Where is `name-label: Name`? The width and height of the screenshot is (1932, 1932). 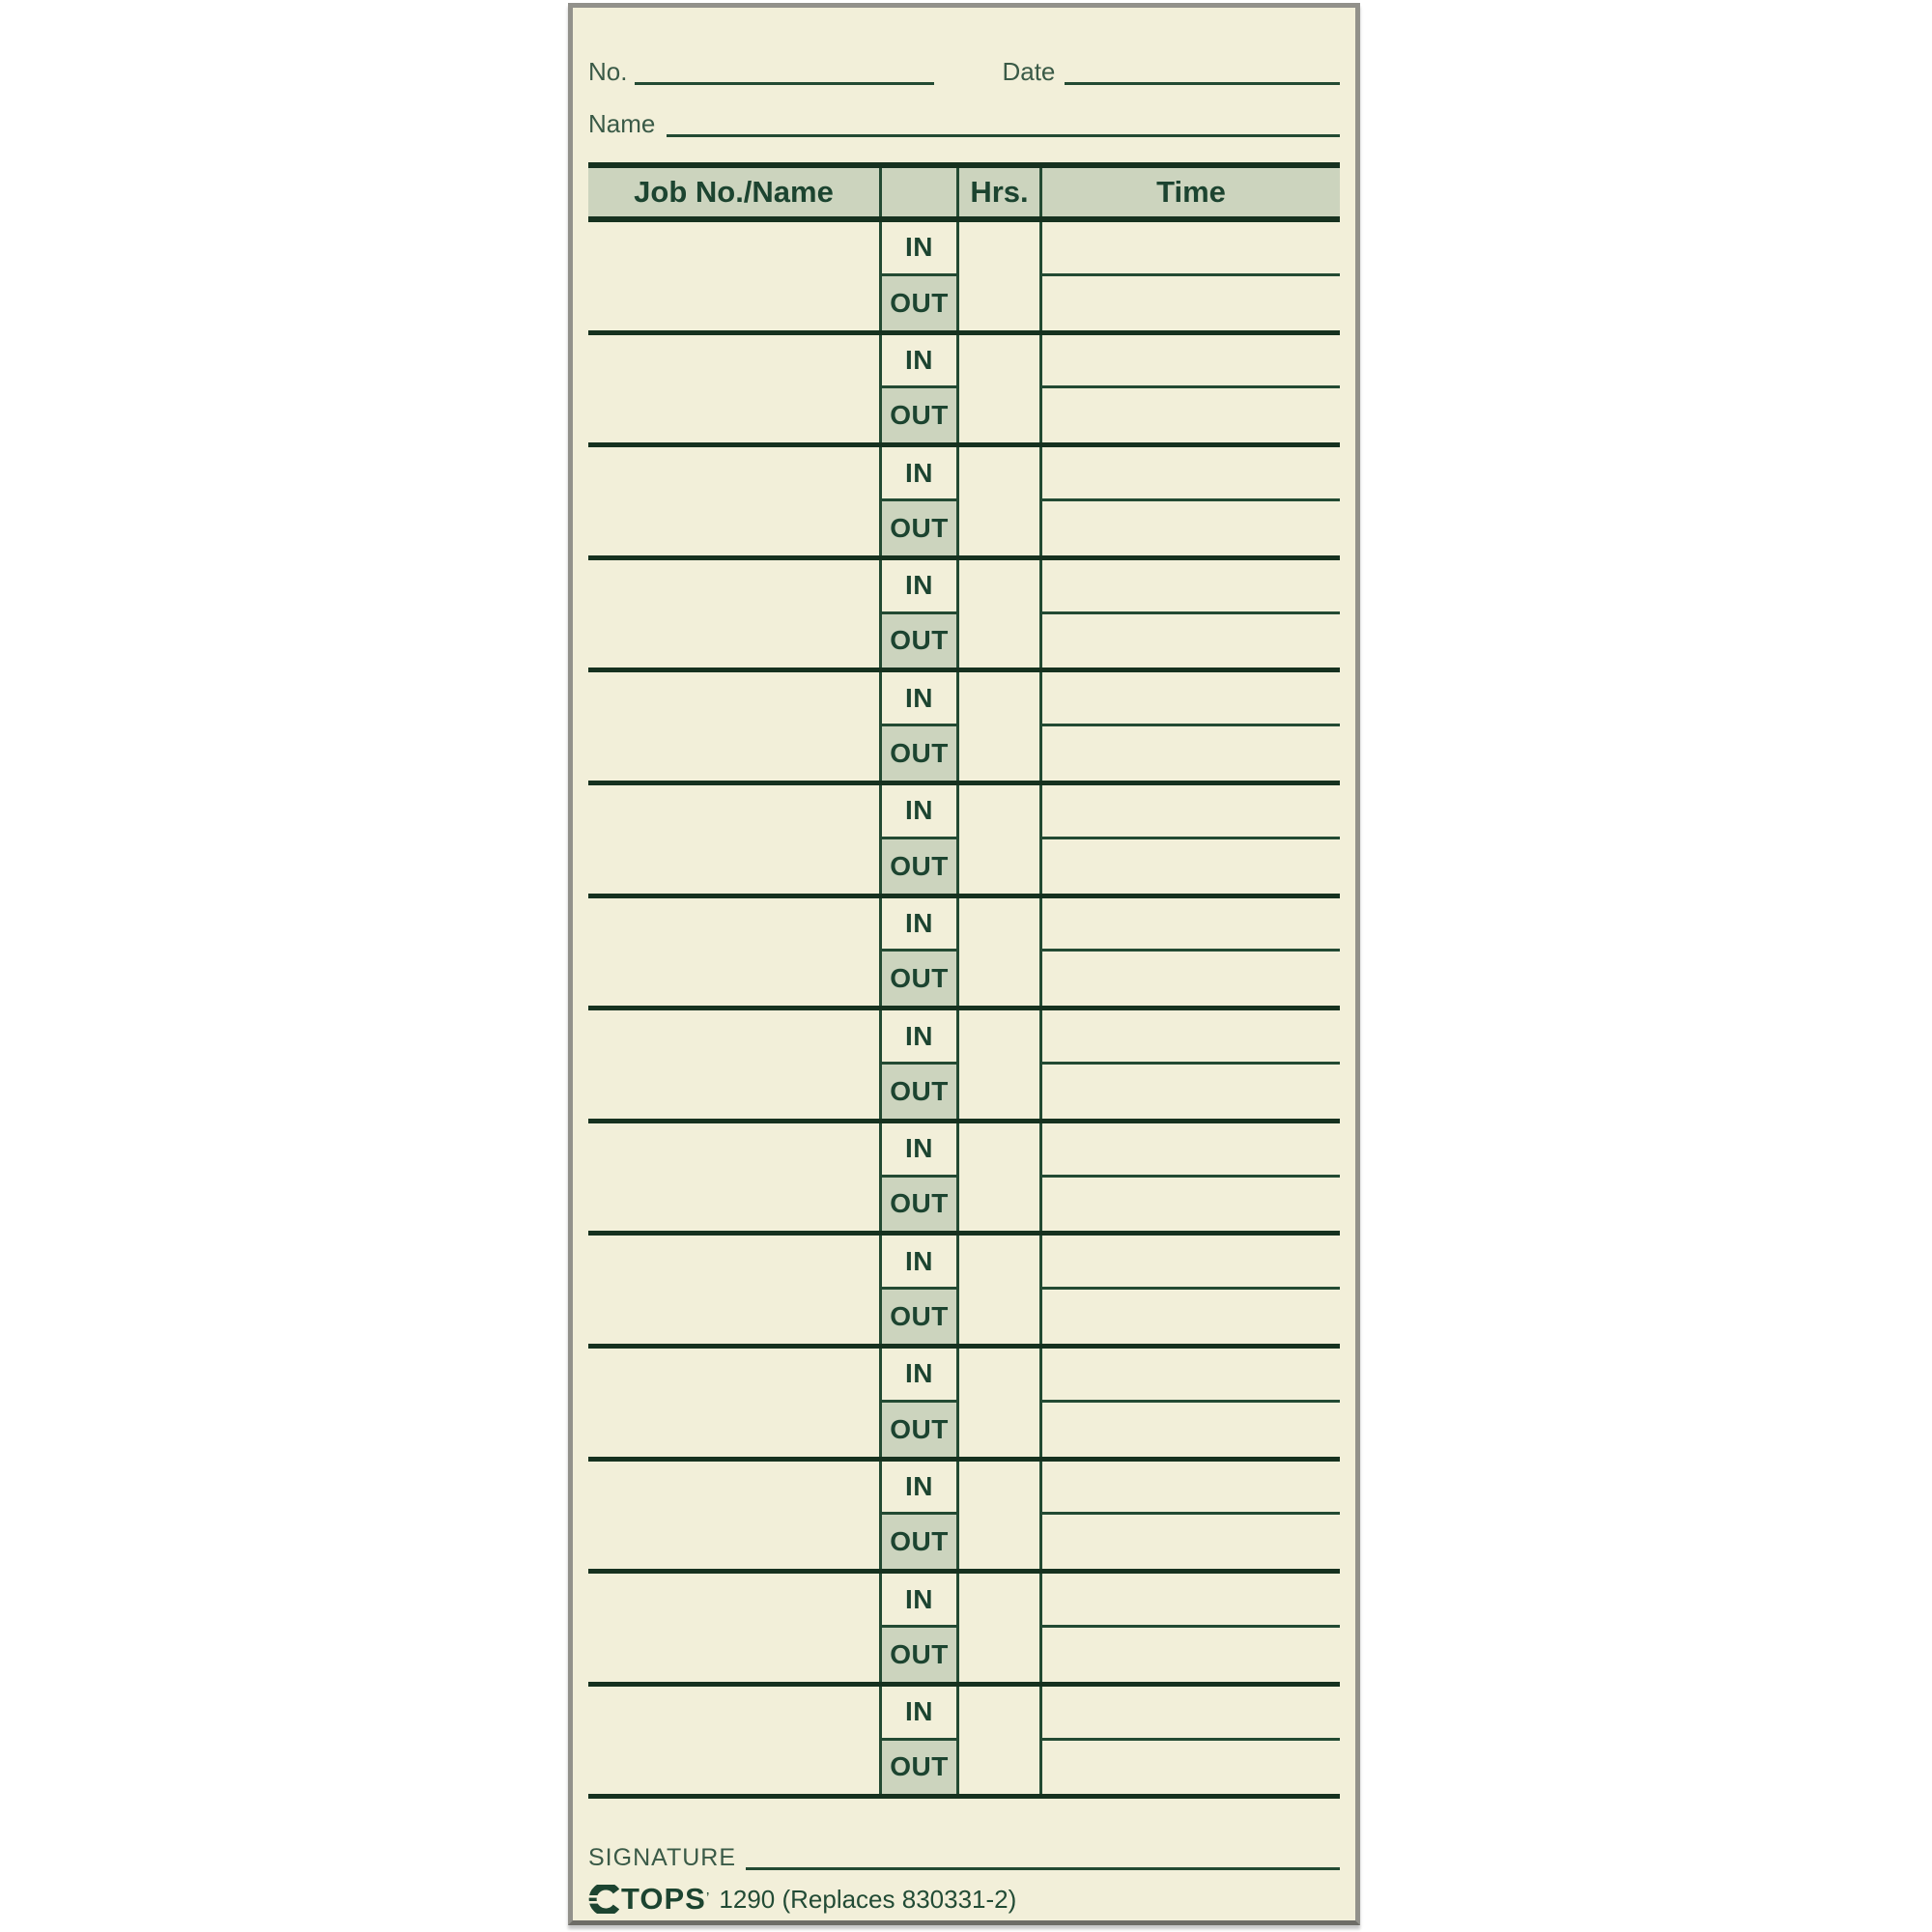
name-label: Name is located at coordinates (622, 123).